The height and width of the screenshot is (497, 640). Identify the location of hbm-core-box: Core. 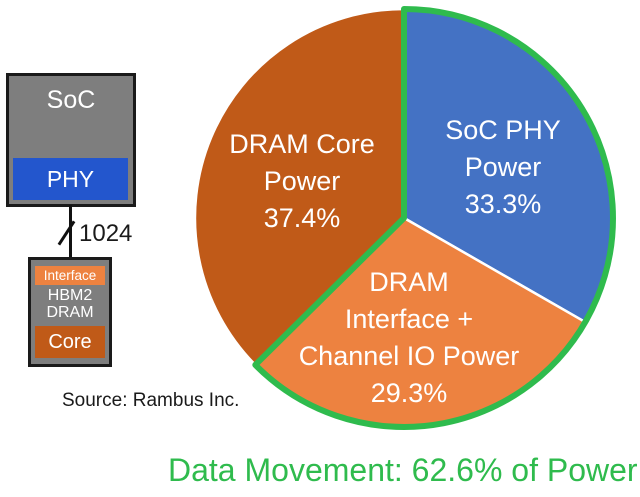
(70, 342).